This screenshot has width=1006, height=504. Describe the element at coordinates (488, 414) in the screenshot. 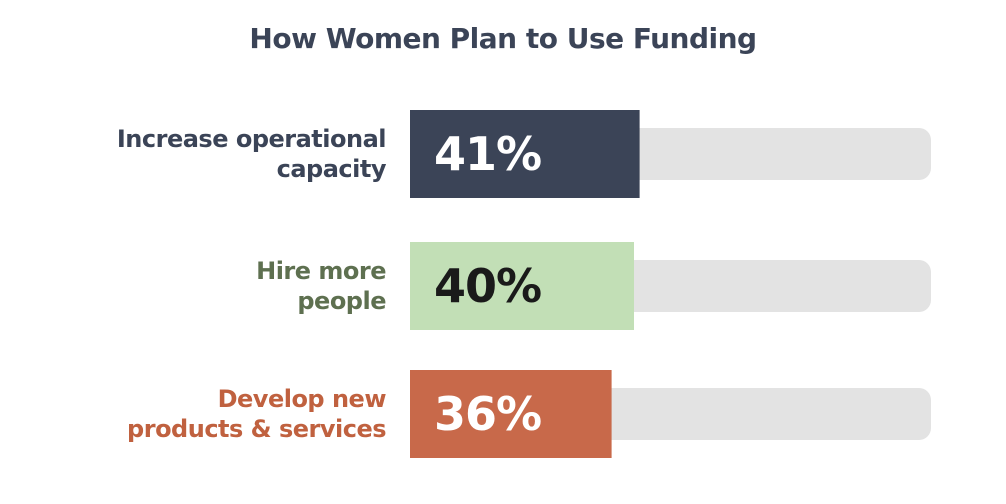

I see `data-label: 36%` at that location.